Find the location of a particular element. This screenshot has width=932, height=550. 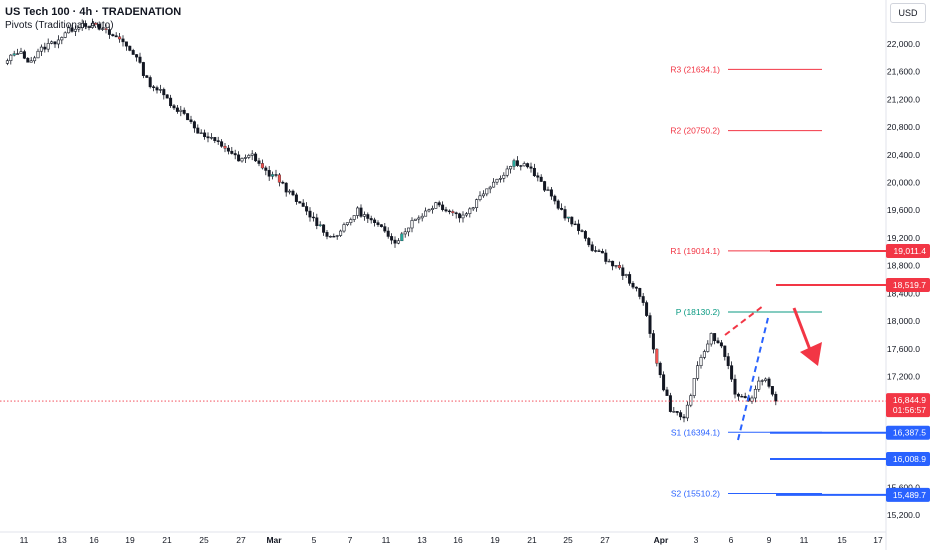

x-tick-label: 13 is located at coordinates (62, 540).